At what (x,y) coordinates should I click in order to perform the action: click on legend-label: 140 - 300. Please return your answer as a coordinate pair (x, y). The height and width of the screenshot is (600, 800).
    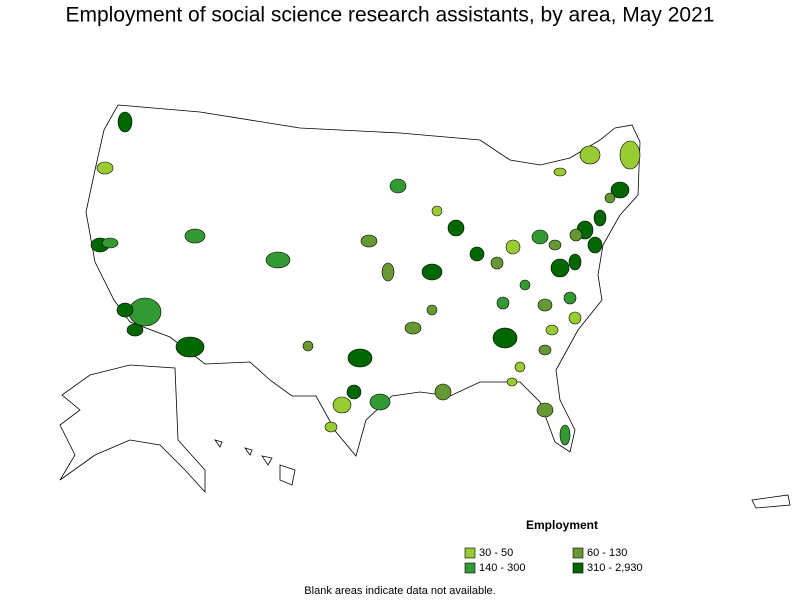
    Looking at the image, I should click on (502, 568).